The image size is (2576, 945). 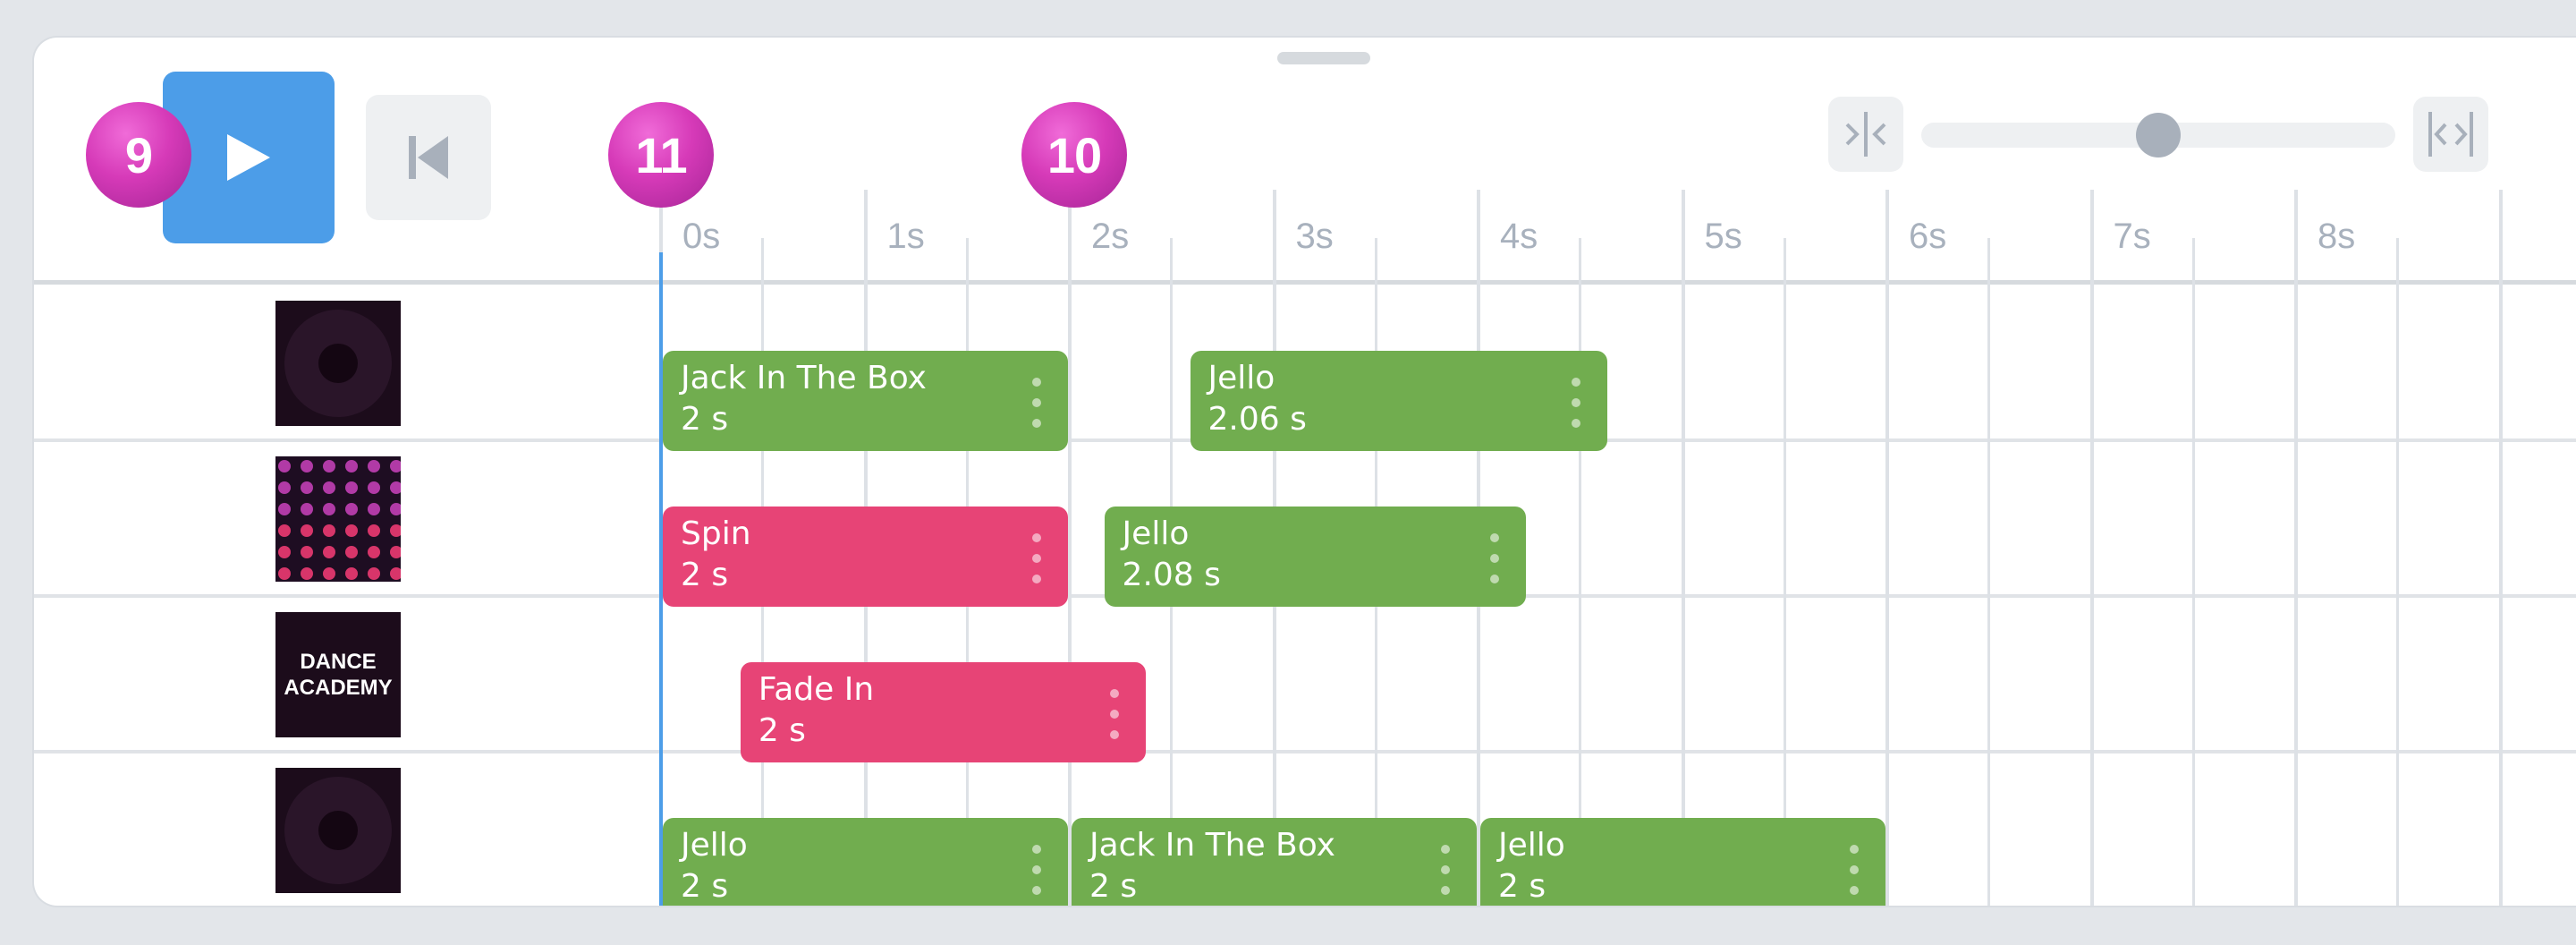 I want to click on zoom-slider, so click(x=2158, y=135).